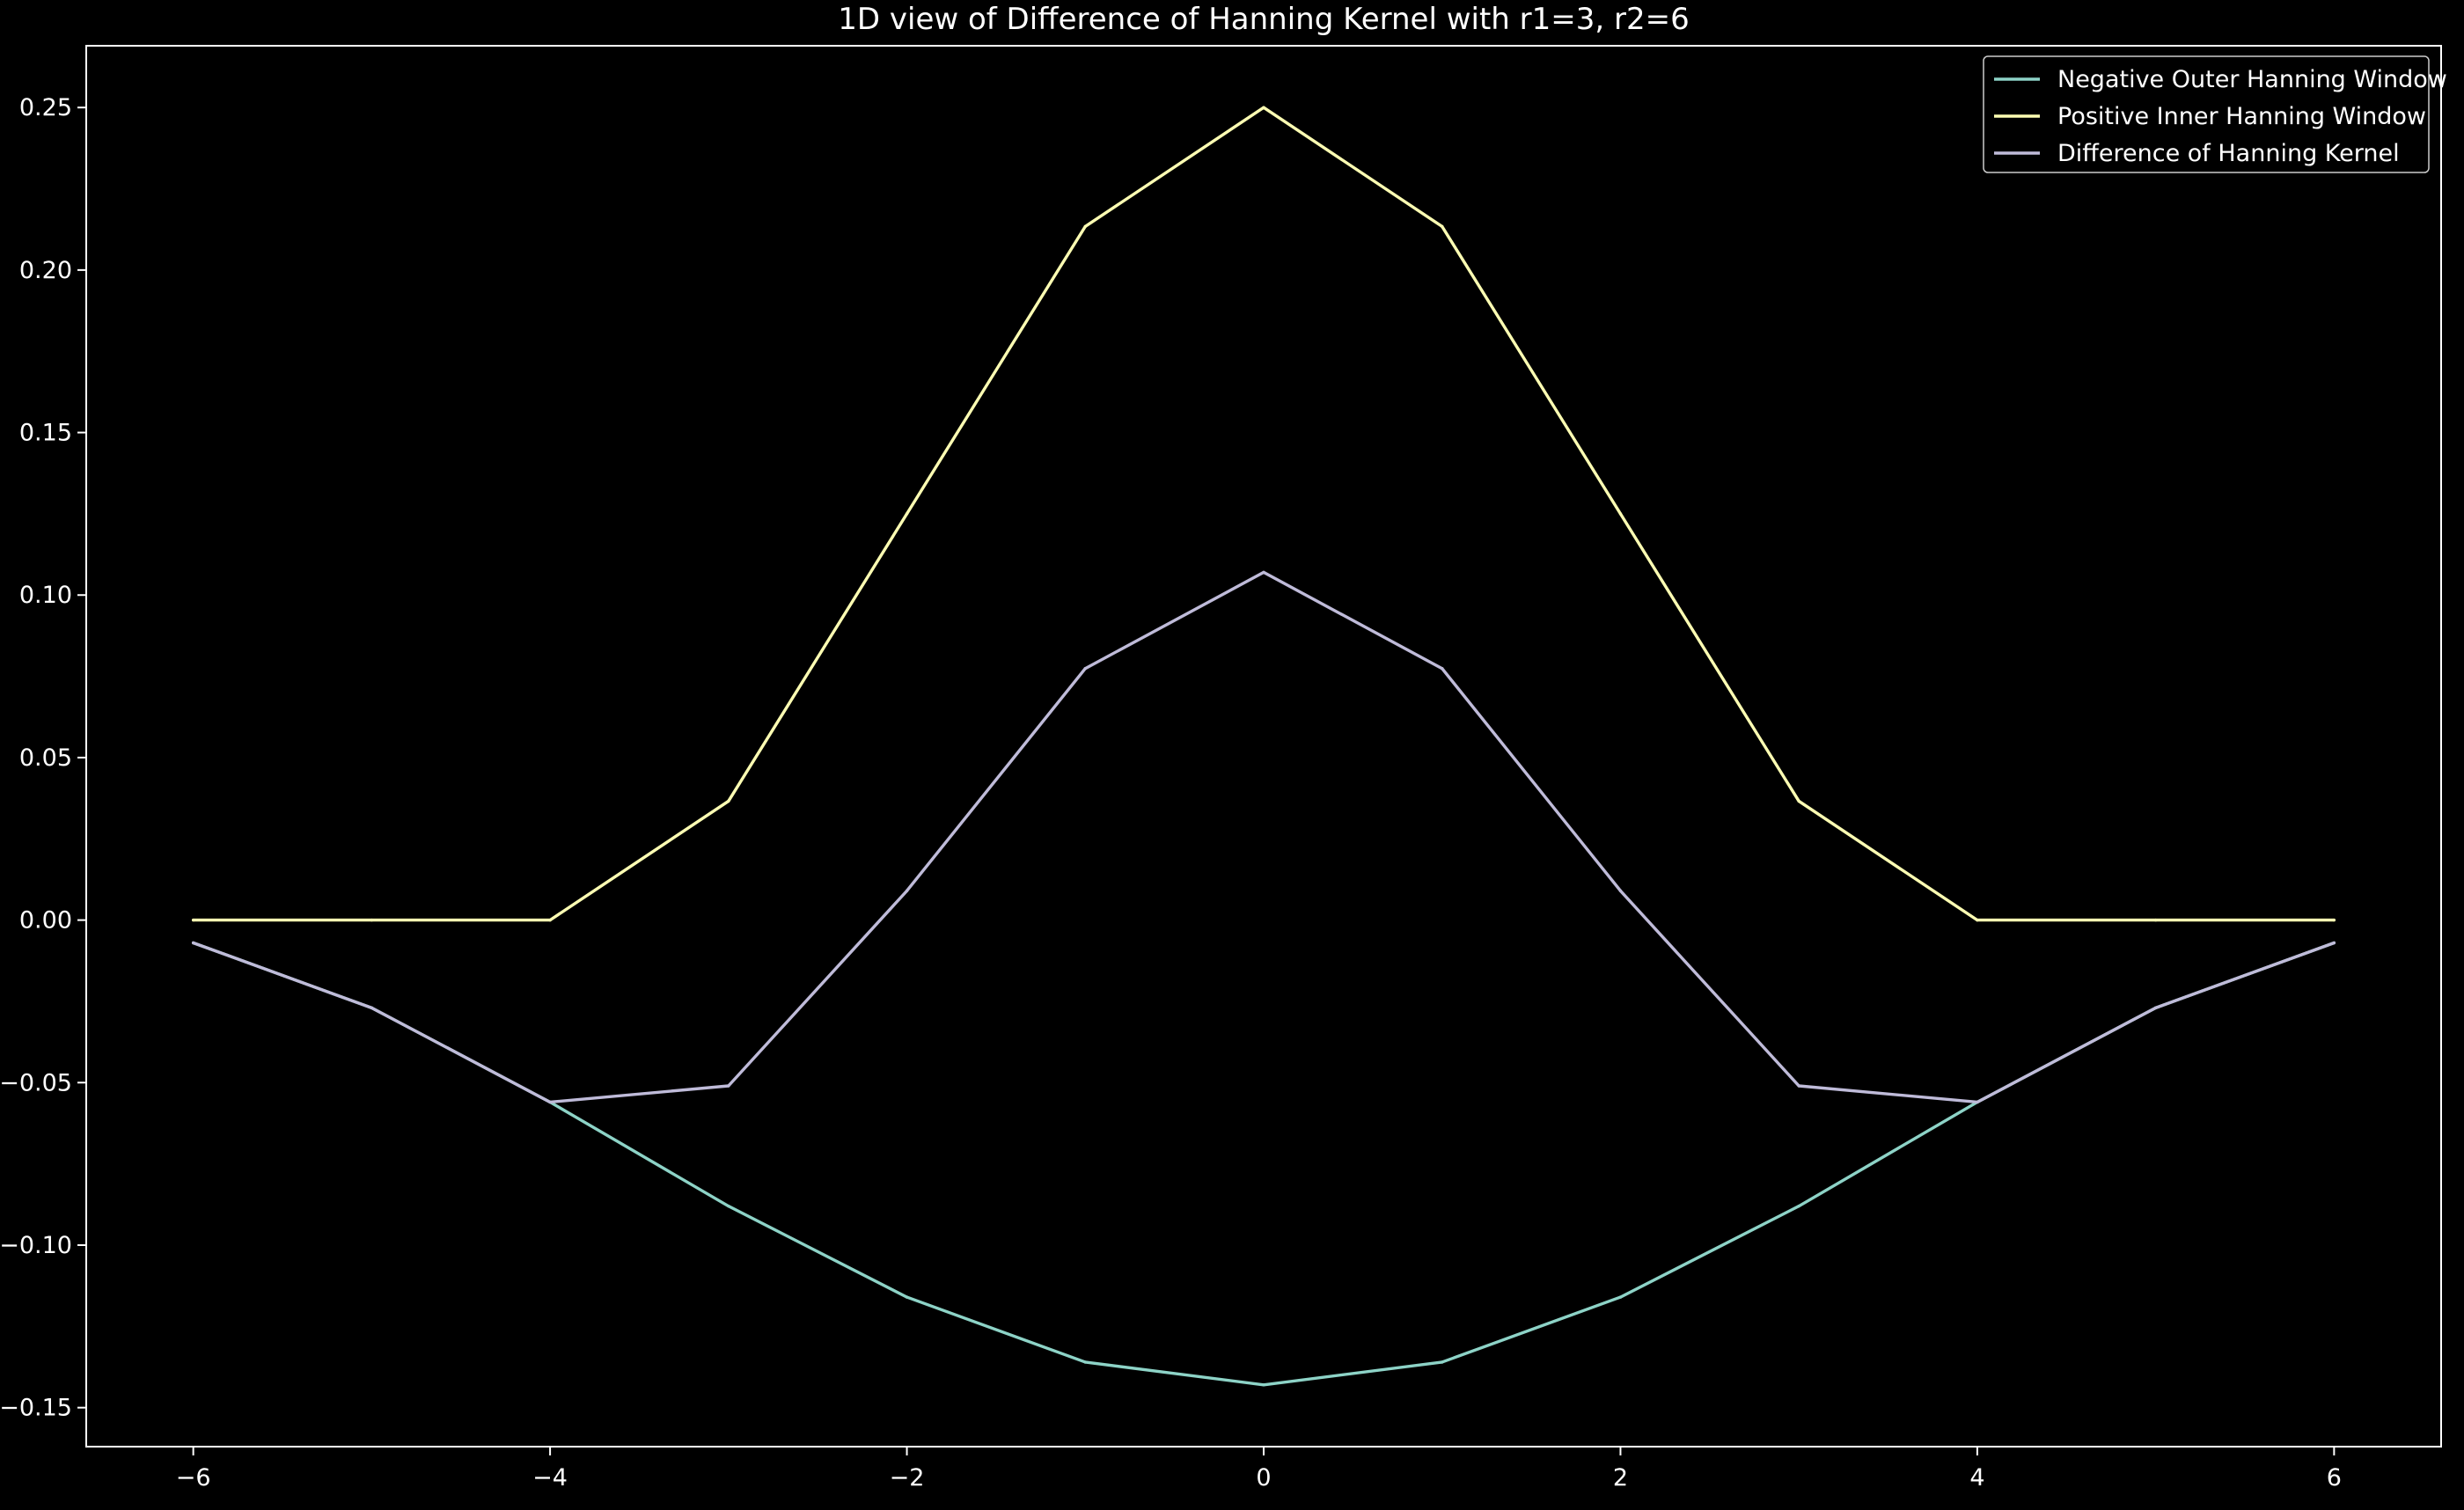 The image size is (2464, 1510). What do you see at coordinates (46, 433) in the screenshot?
I see `y-tick-label: 0.15` at bounding box center [46, 433].